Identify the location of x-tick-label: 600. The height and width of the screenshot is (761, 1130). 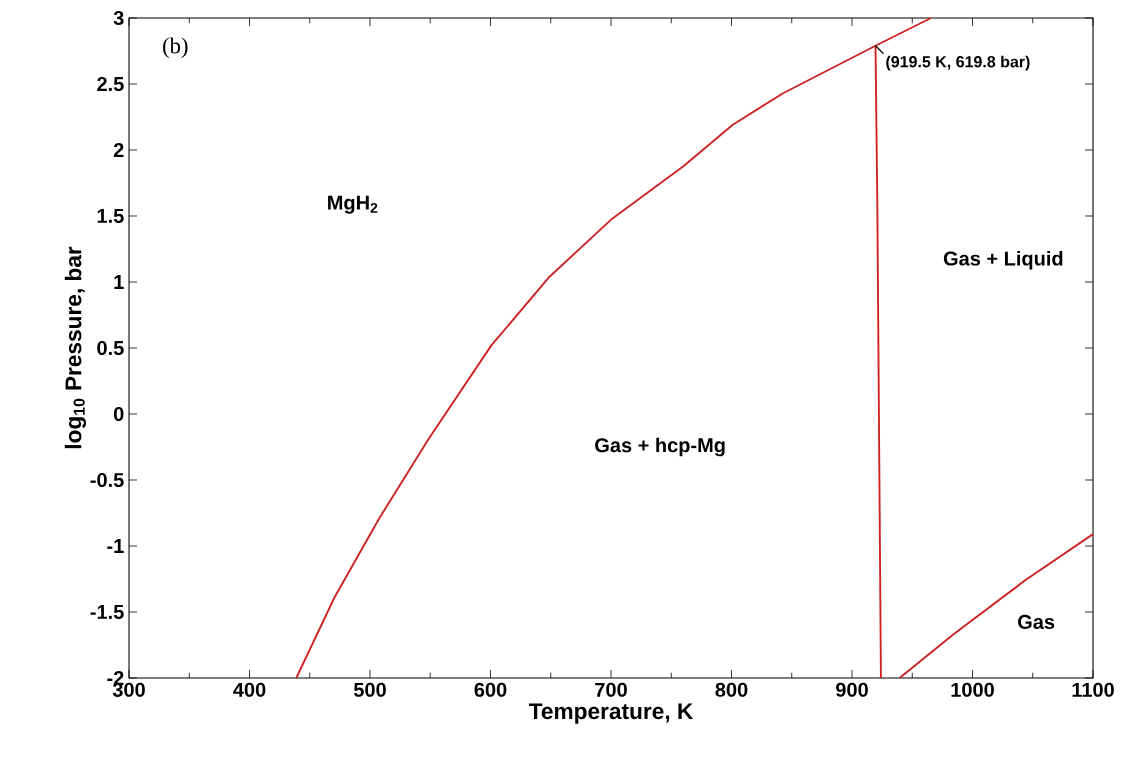
(490, 689).